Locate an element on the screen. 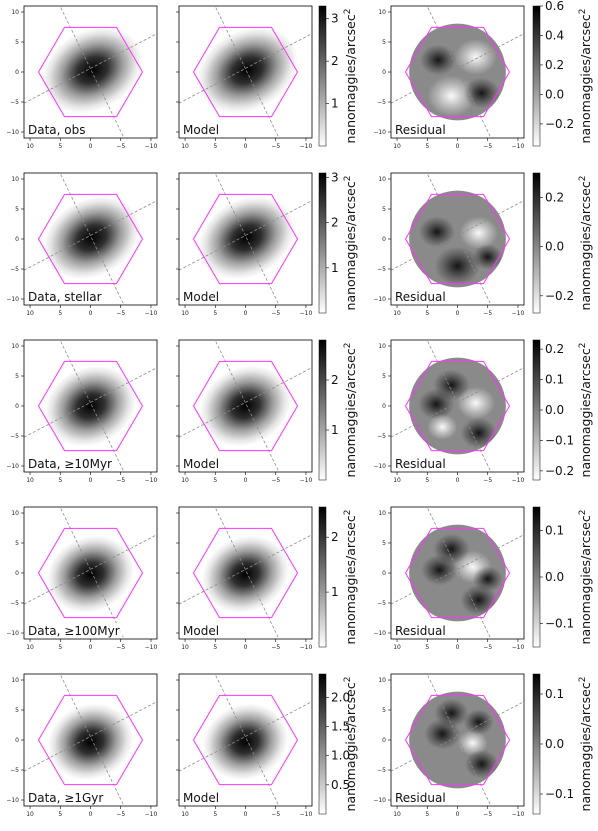 The height and width of the screenshot is (831, 598). panel-model-3: 10 5 0 −5 −10 Model is located at coordinates (244, 411).